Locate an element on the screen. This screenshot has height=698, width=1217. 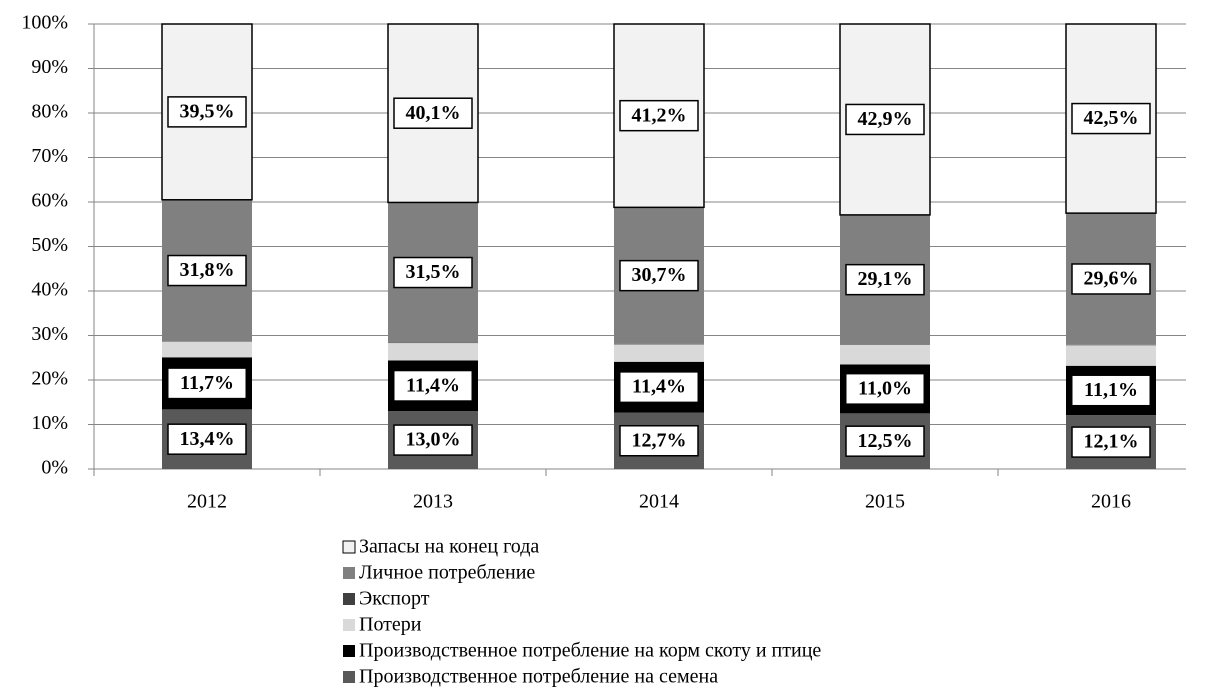
value-label: 11,1% is located at coordinates (1111, 390).